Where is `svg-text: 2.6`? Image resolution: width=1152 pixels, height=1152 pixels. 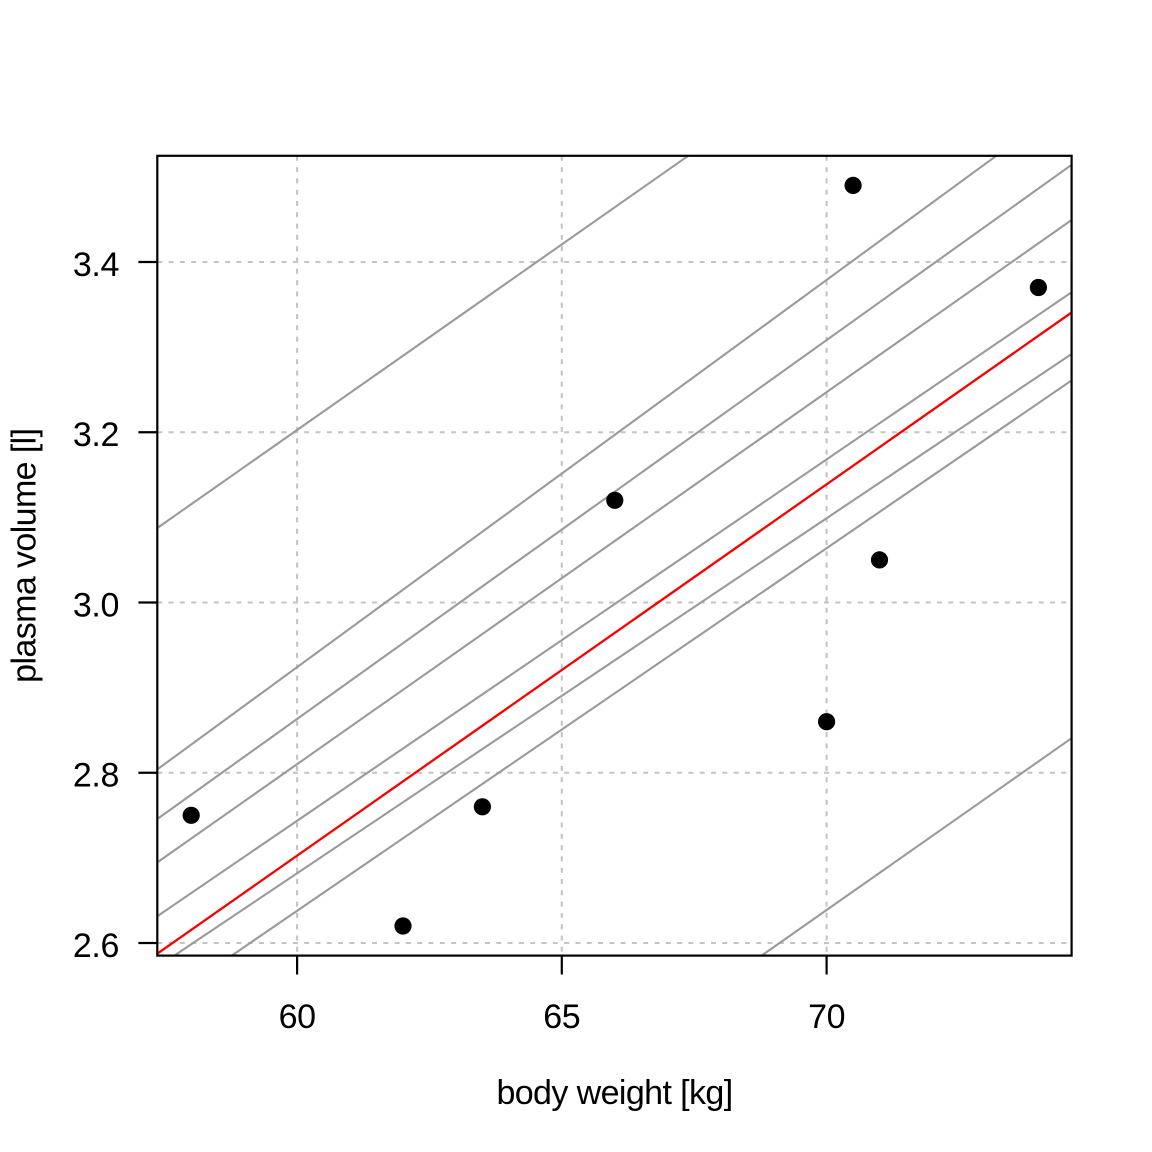 svg-text: 2.6 is located at coordinates (96, 946).